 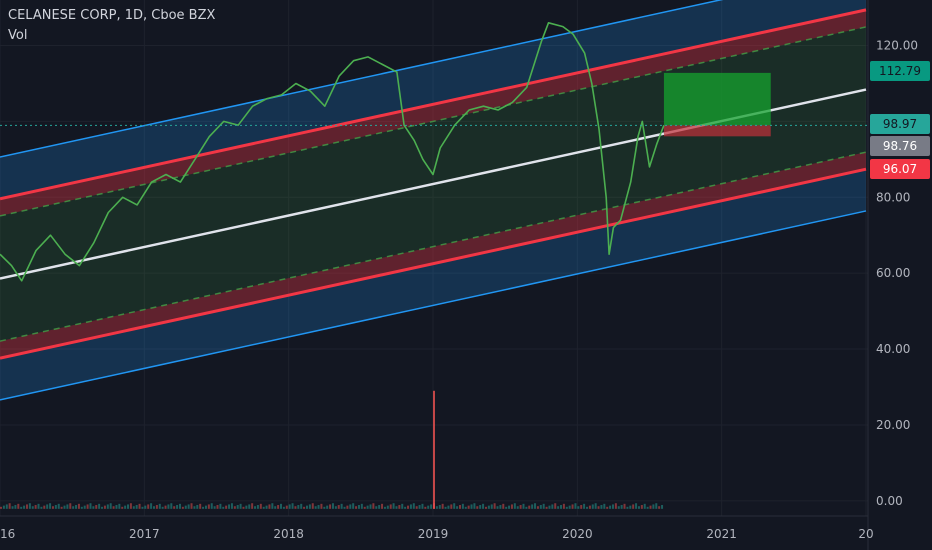 I want to click on y-tick-label: 40.00, so click(x=893, y=349).